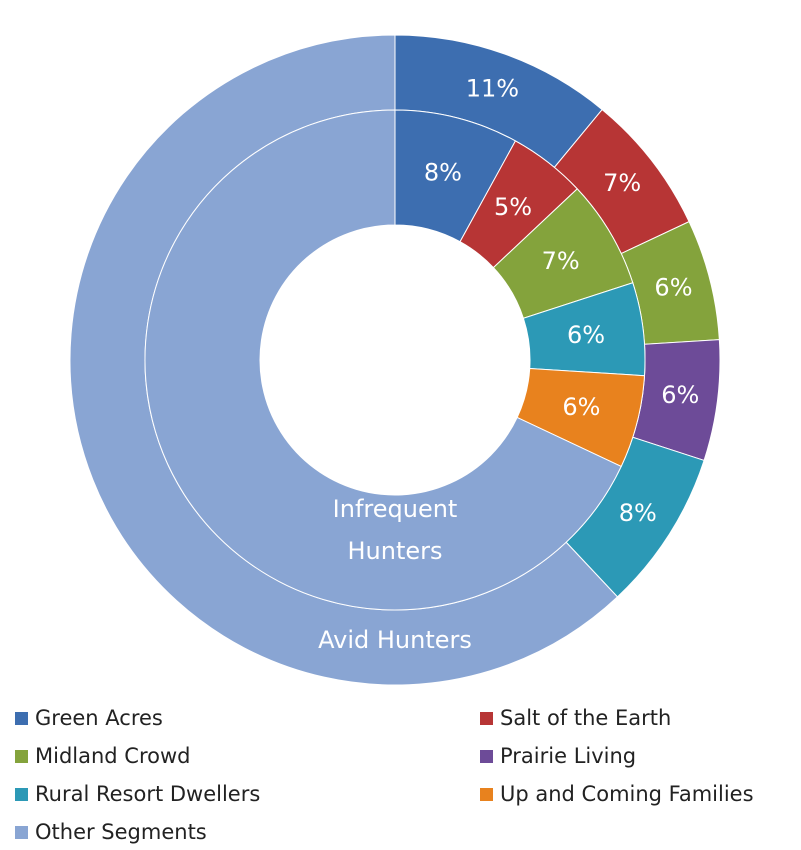 This screenshot has width=801, height=850. What do you see at coordinates (113, 756) in the screenshot?
I see `legend-label: Midland Crowd` at bounding box center [113, 756].